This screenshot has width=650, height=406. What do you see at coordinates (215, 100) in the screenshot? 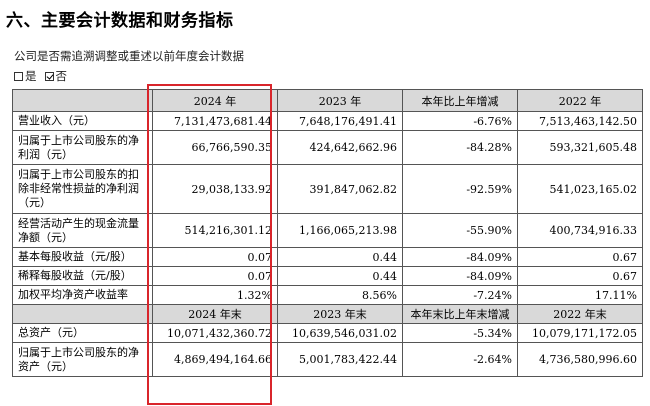
I see `header-cell: 2024 年` at bounding box center [215, 100].